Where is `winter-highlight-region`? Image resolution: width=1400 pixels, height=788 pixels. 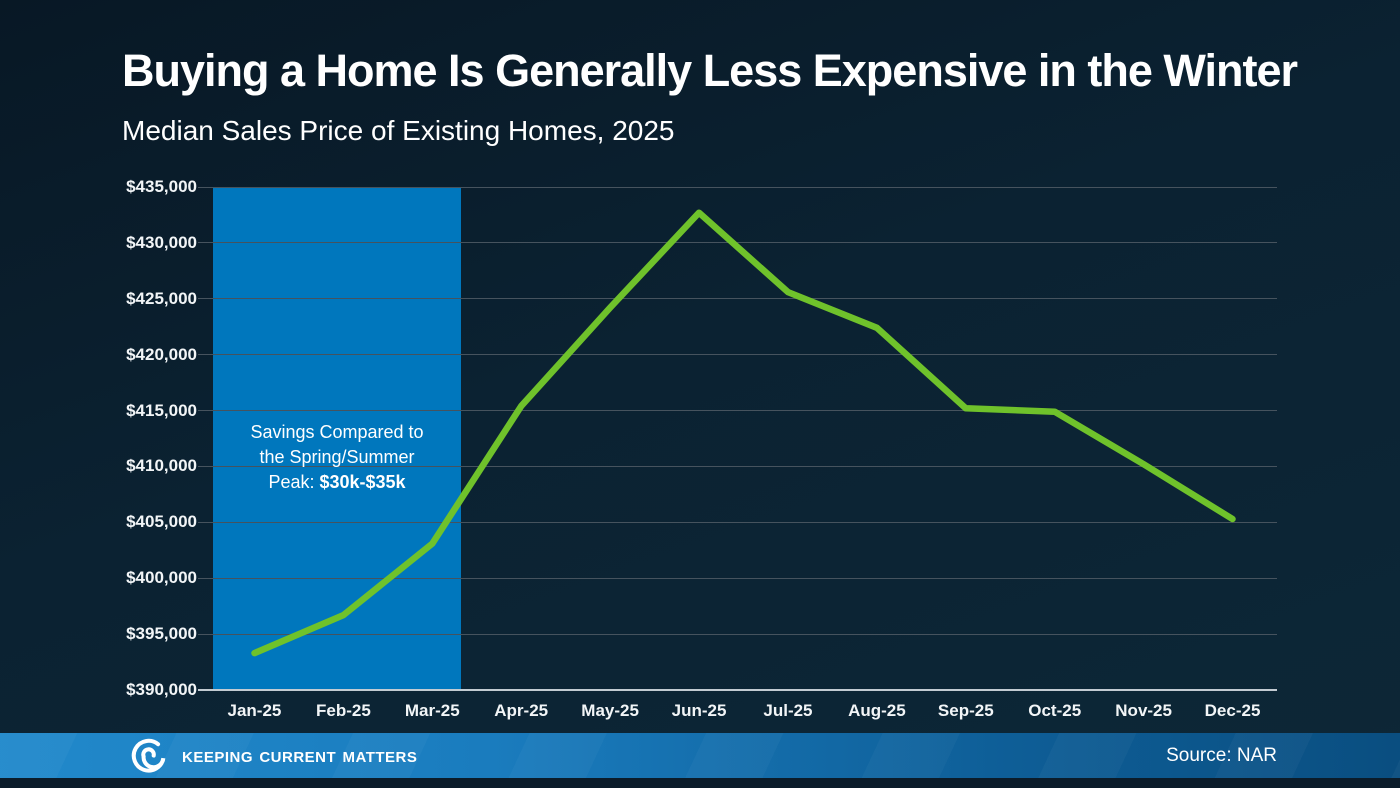
winter-highlight-region is located at coordinates (337, 438).